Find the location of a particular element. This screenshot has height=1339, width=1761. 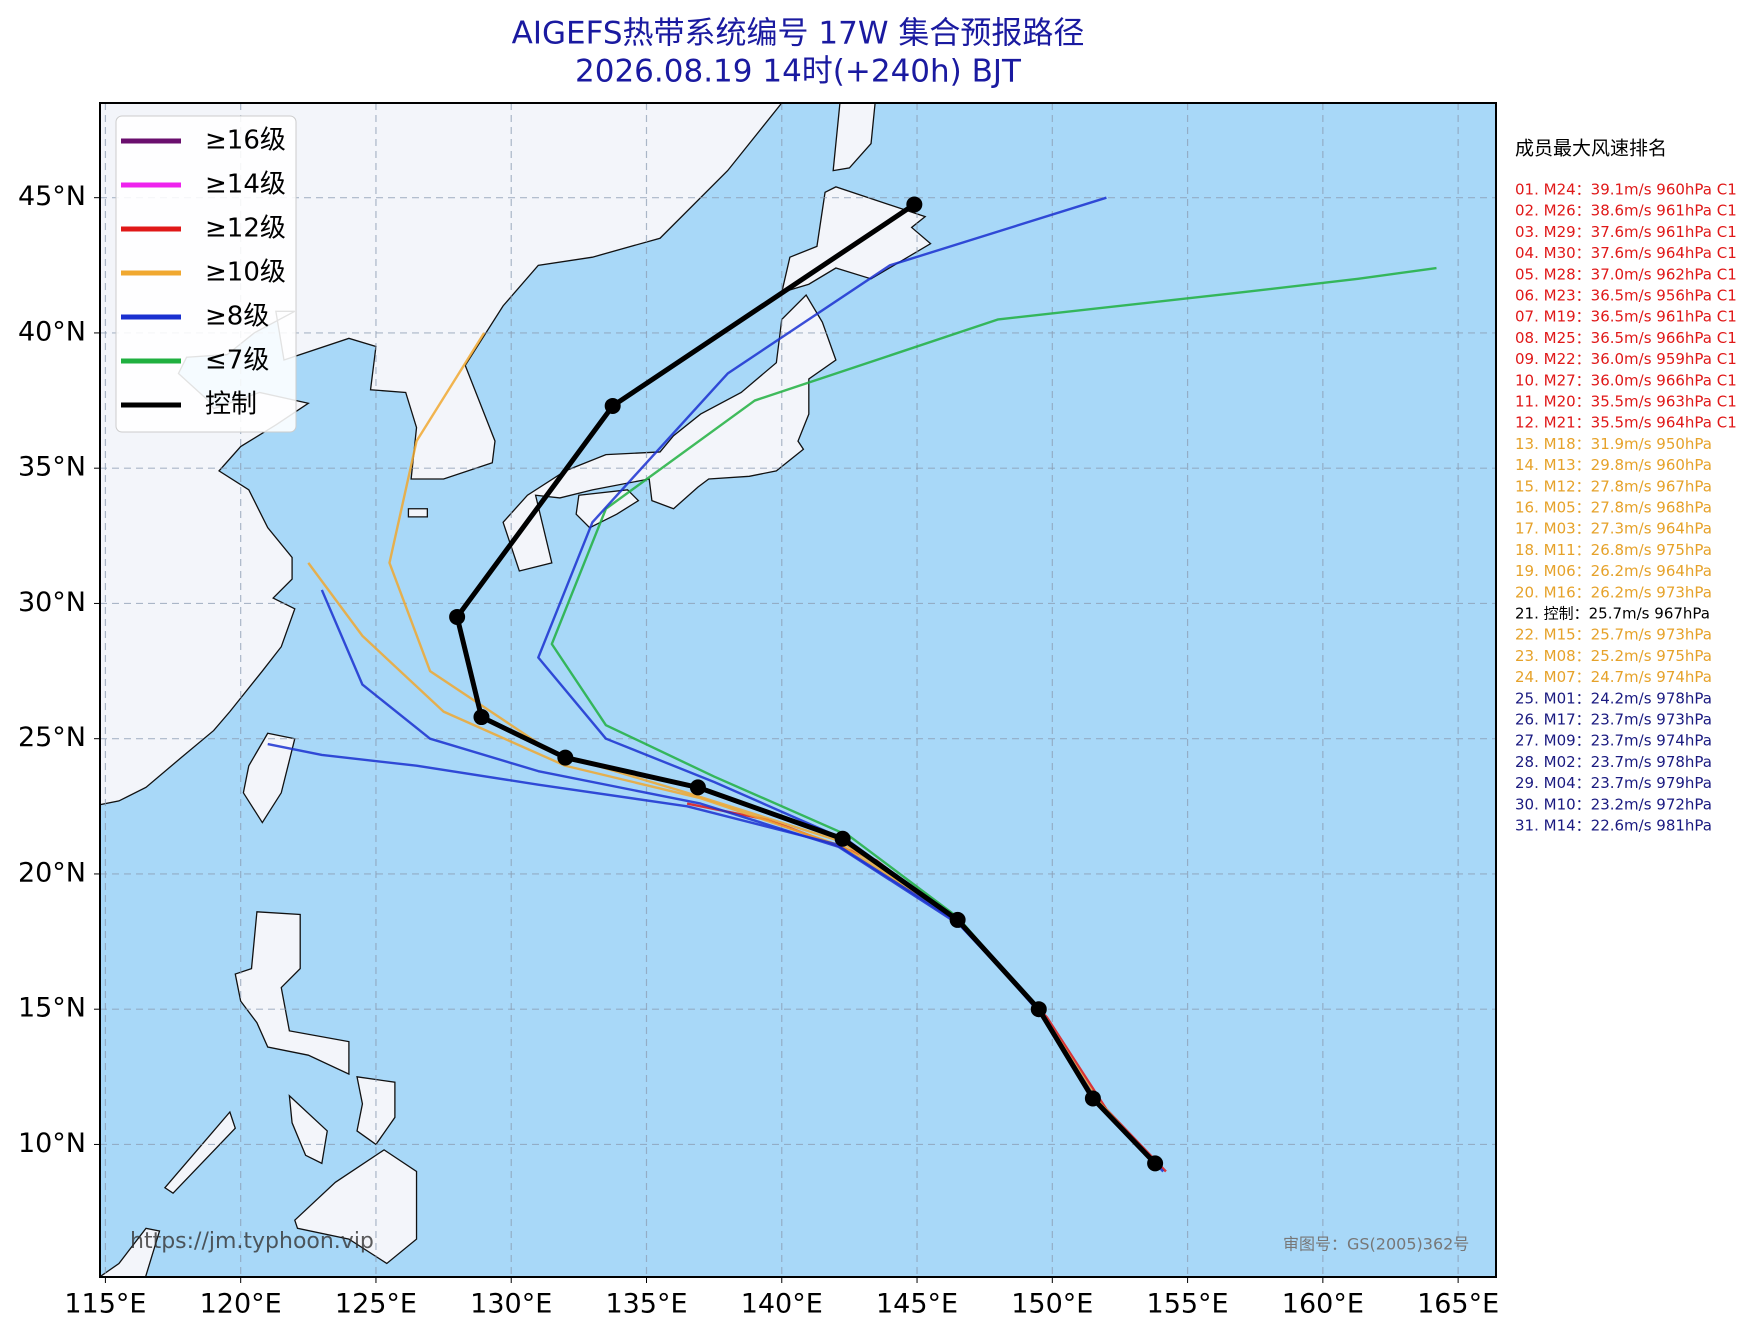

y-tick-label: 25°N is located at coordinates (52, 737).